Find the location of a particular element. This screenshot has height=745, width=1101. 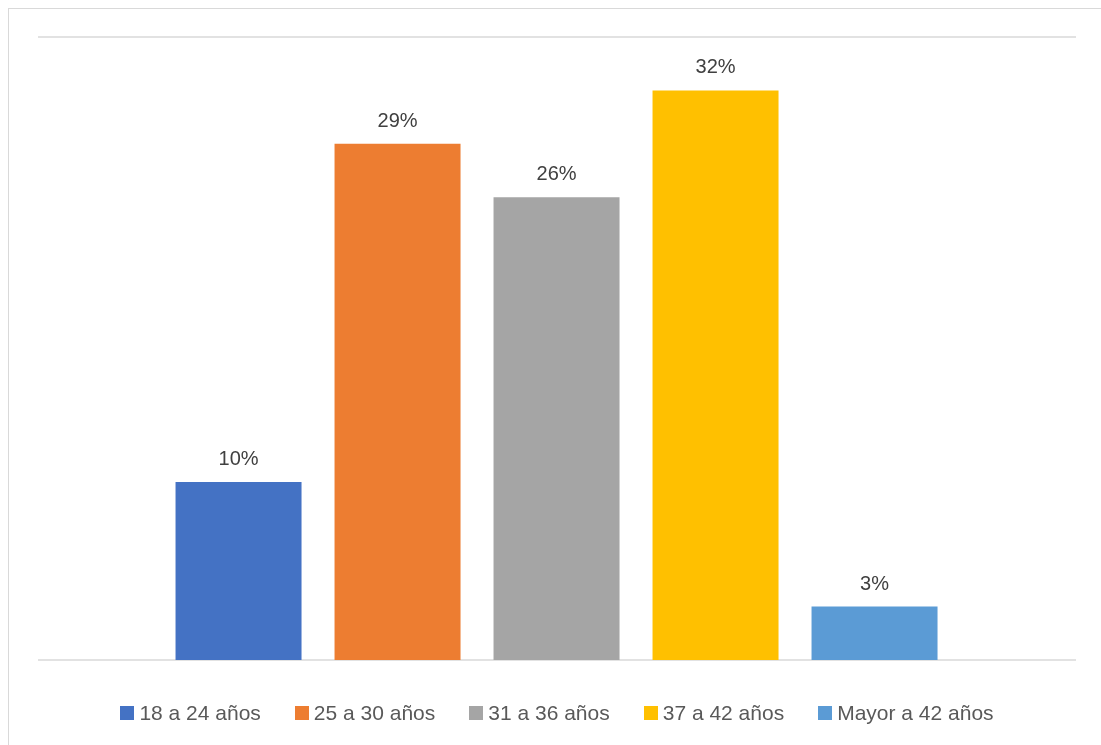

data-label: 32% is located at coordinates (715, 66).